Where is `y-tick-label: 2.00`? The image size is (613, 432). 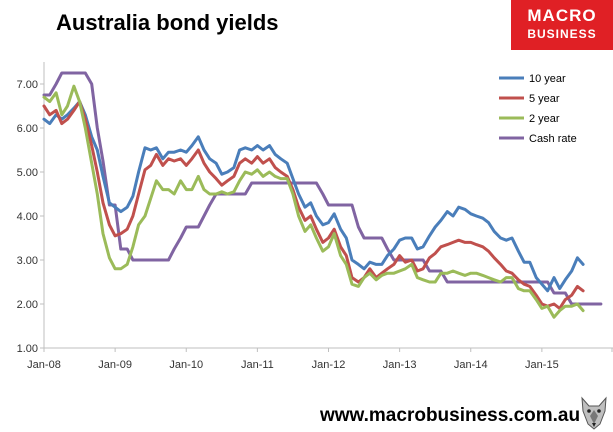
y-tick-label: 2.00 is located at coordinates (27, 305).